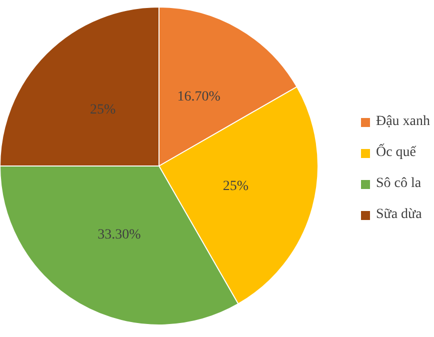 The image size is (434, 337). What do you see at coordinates (199, 97) in the screenshot?
I see `data-label: 16.70%` at bounding box center [199, 97].